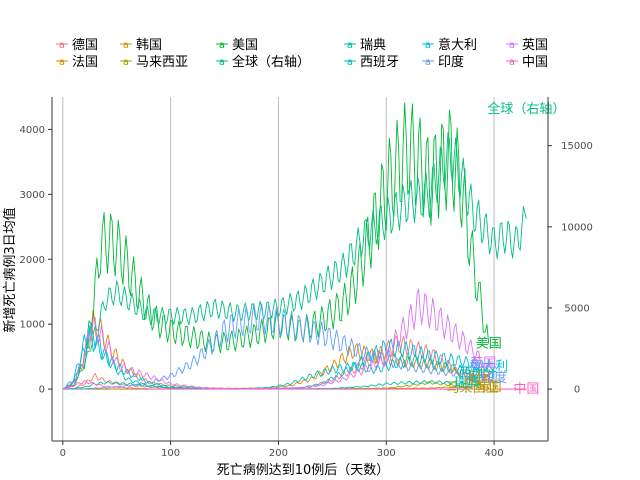 This screenshot has width=640, height=480. Describe the element at coordinates (489, 344) in the screenshot. I see `series-end-label: 美国` at that location.